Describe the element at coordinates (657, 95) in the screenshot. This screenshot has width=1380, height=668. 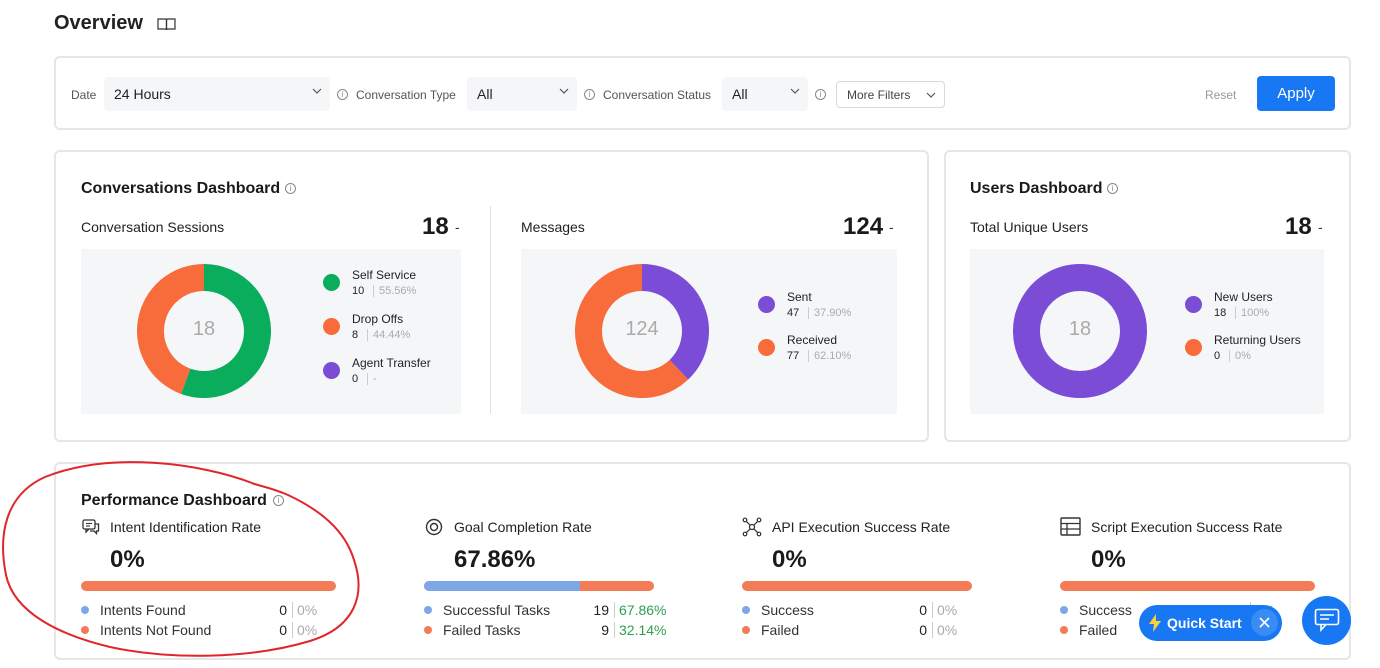
I see `conversation-status-label: Conversation Status` at that location.